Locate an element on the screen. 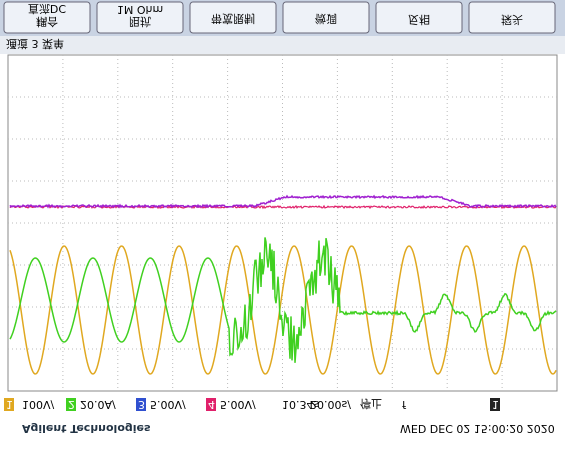 This screenshot has height=452, width=565. softkey-label: 直流DC is located at coordinates (47, 9).